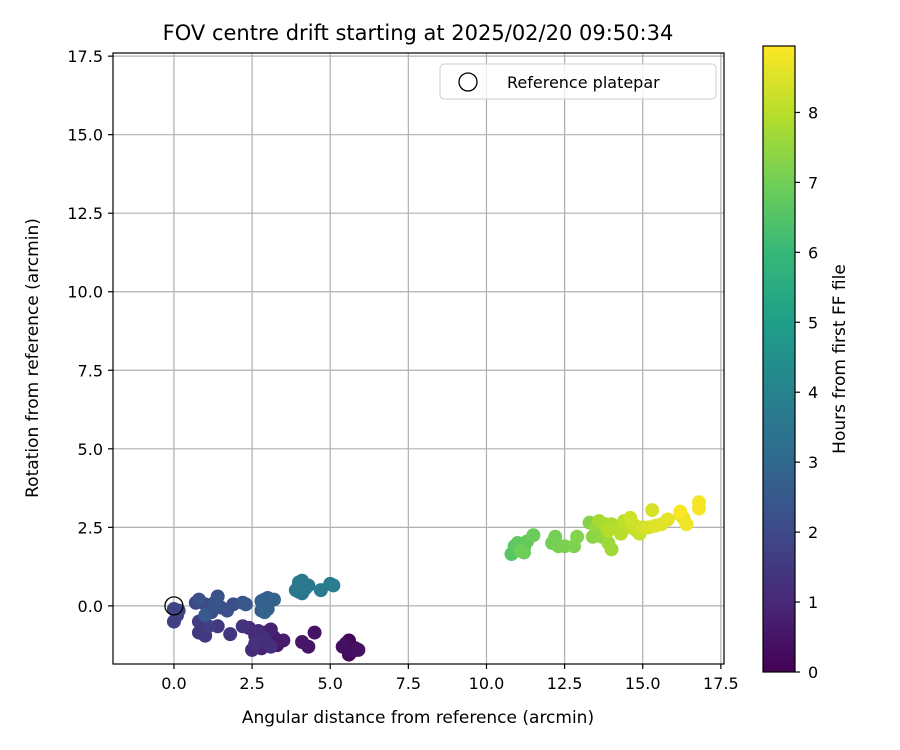  What do you see at coordinates (450, 678) in the screenshot?
I see `x-axis-ticks: 0.0 2.5 5.0 7.5 10.0 12.5 15.0 17.5` at bounding box center [450, 678].